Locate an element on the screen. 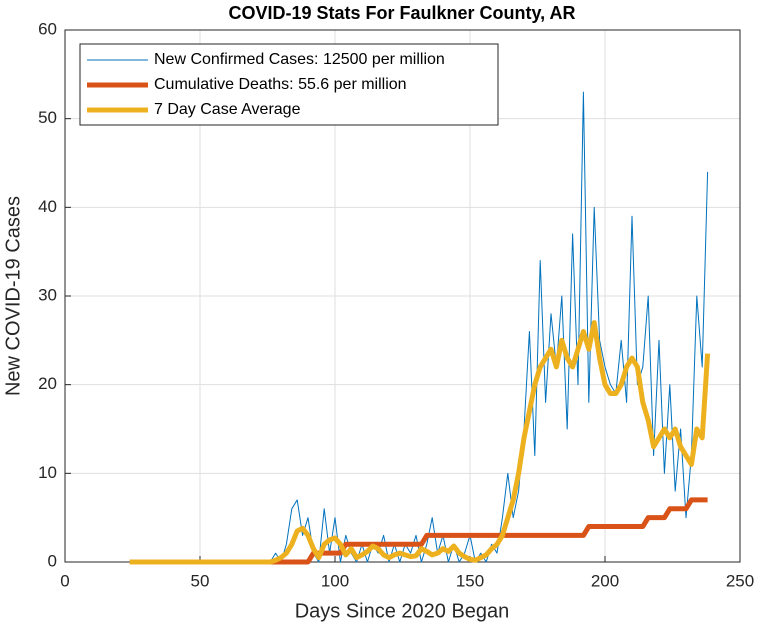  x-tick-label: 50 is located at coordinates (200, 580).